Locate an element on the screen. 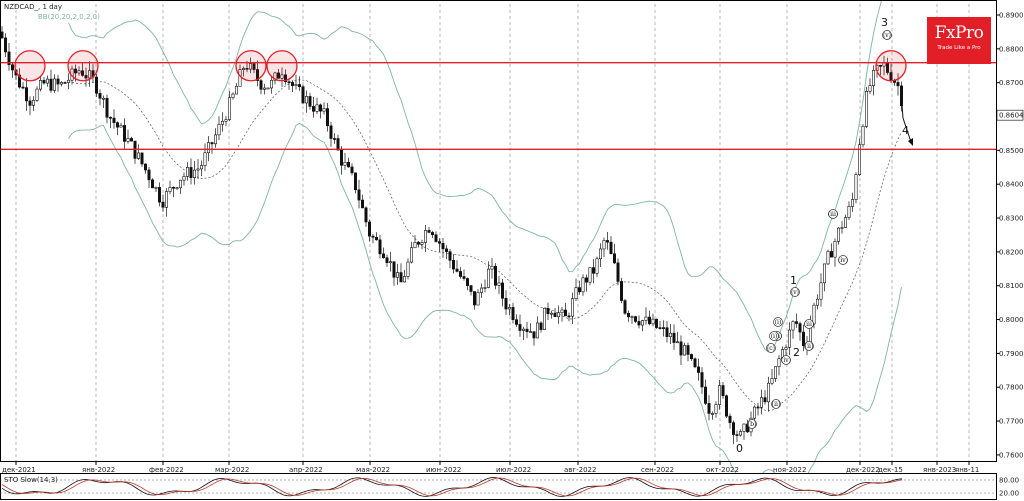  date-label: дек-2021 is located at coordinates (19, 470).